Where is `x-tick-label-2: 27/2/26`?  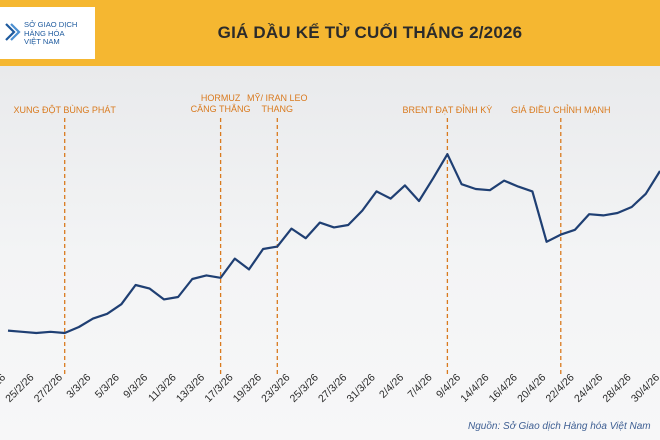 x-tick-label-2: 27/2/26 is located at coordinates (48, 388).